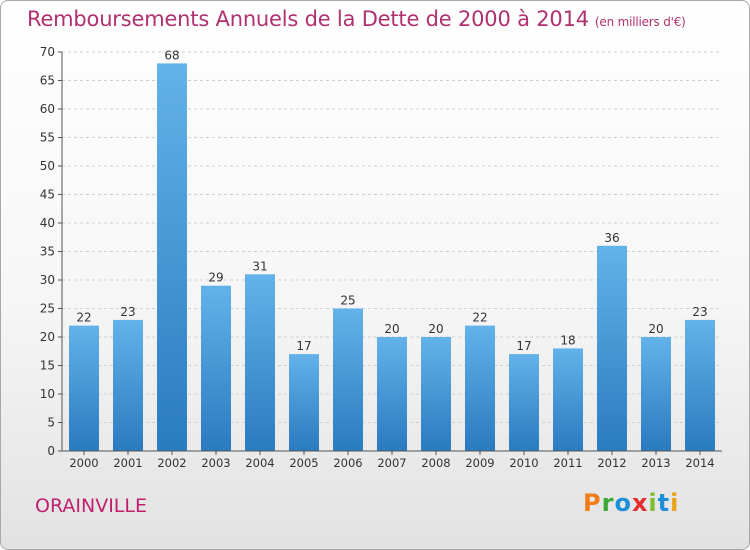  What do you see at coordinates (51, 451) in the screenshot?
I see `y-tick-label: 0` at bounding box center [51, 451].